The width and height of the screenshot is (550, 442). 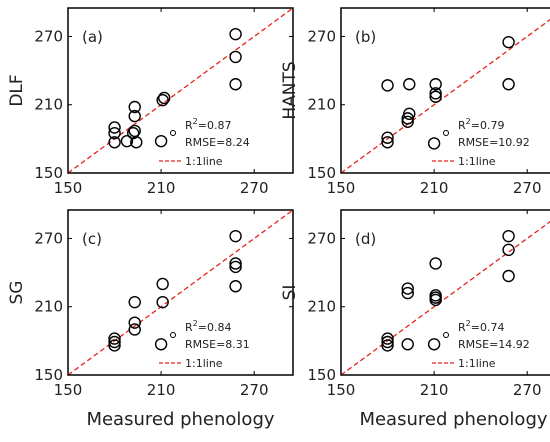 What do you see at coordinates (92, 37) in the screenshot?
I see `panel-label: (a)` at bounding box center [92, 37].